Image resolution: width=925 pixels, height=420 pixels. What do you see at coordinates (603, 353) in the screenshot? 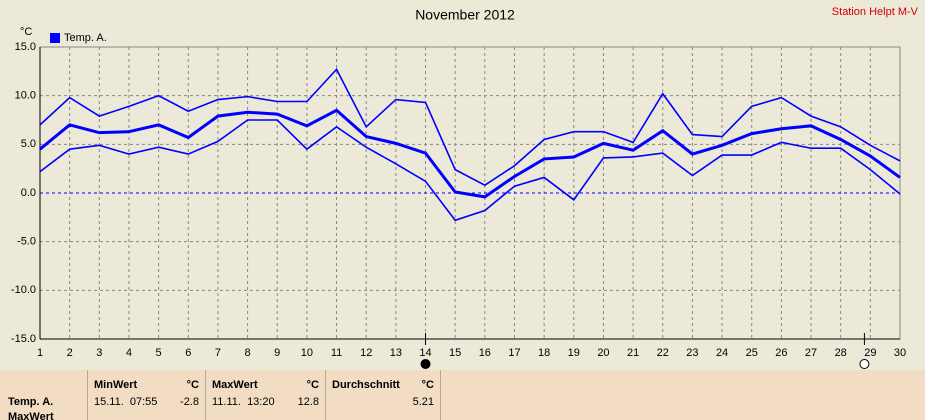
I see `x-tick-label: 20` at bounding box center [603, 353].